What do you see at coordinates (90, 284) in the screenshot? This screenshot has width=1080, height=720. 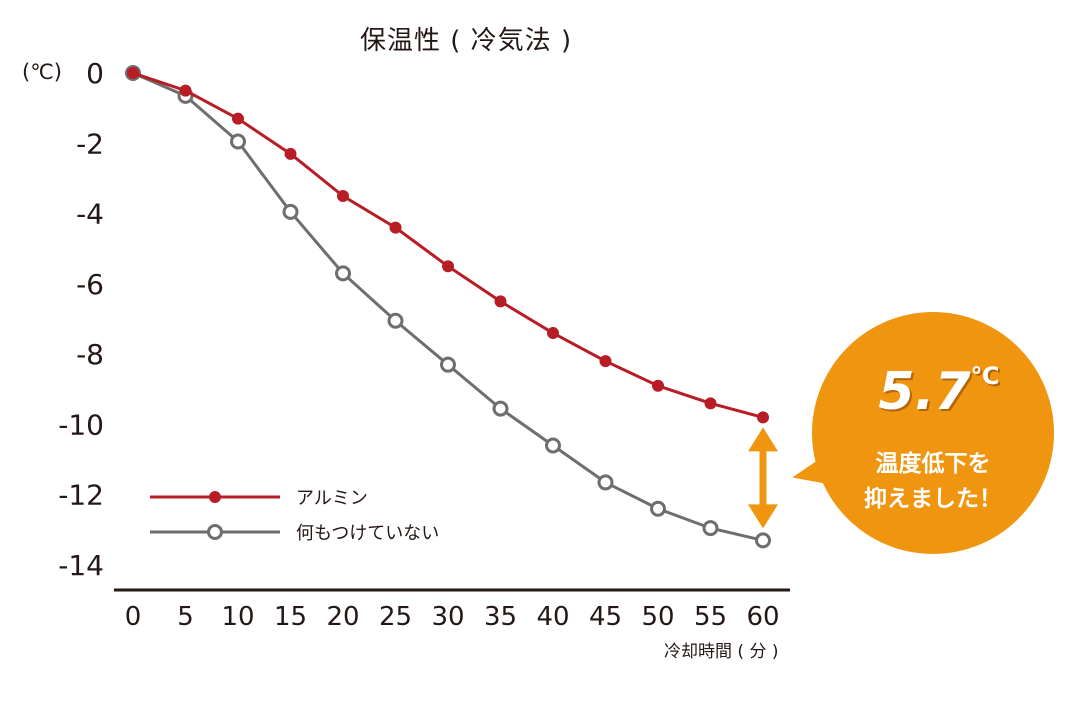 I see `y-tick-label: -6` at bounding box center [90, 284].